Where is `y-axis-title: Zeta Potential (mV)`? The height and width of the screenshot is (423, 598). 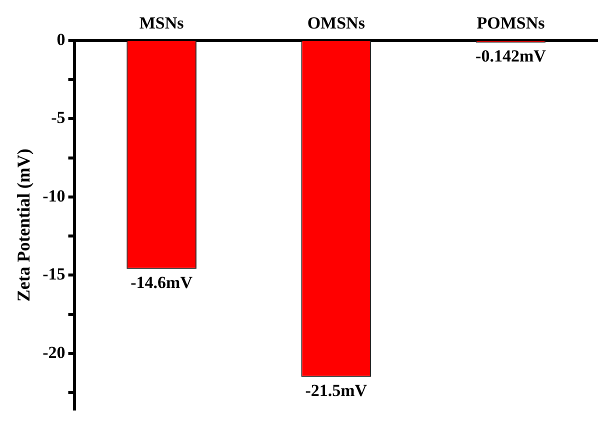 y-axis-title: Zeta Potential (mV) is located at coordinates (23, 225).